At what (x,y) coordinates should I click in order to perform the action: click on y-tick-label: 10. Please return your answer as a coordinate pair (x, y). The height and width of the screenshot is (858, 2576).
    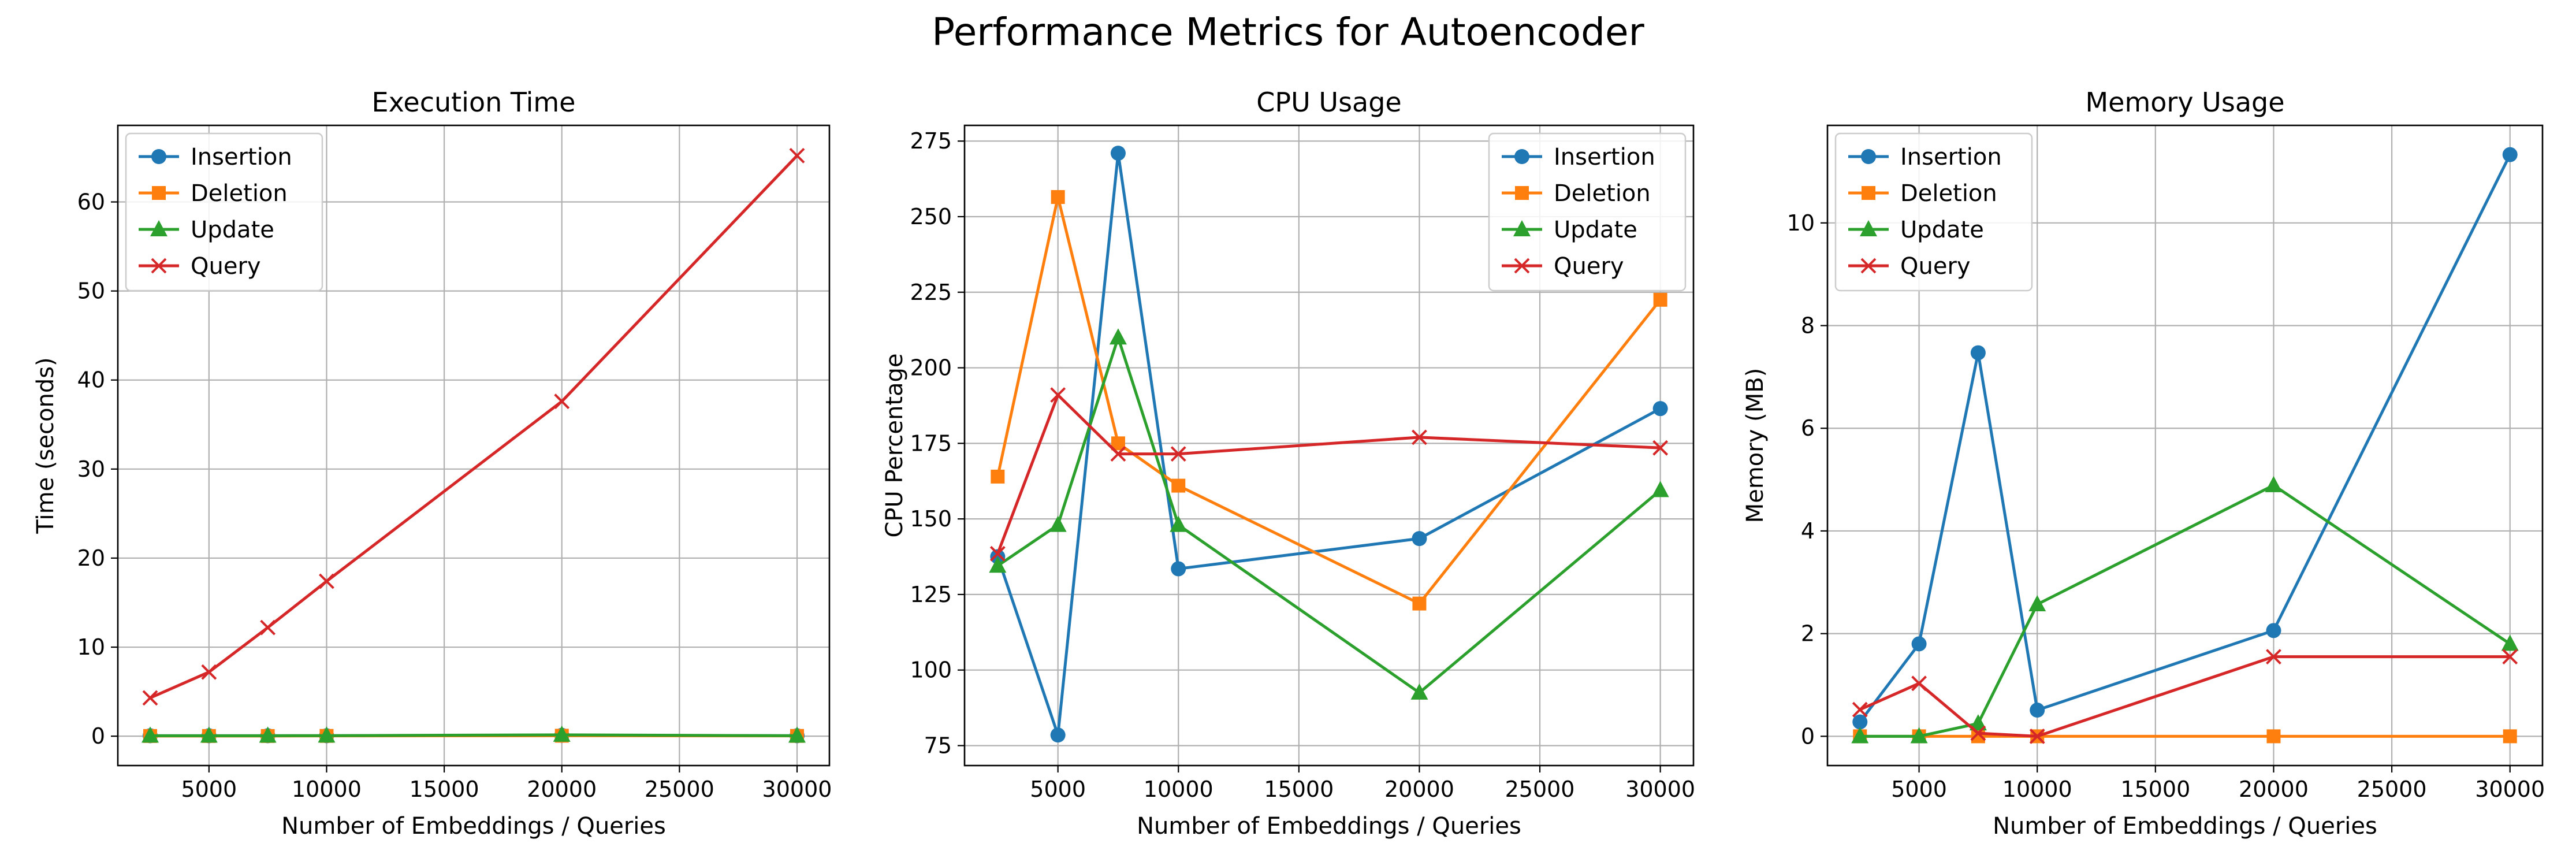
    Looking at the image, I should click on (1801, 223).